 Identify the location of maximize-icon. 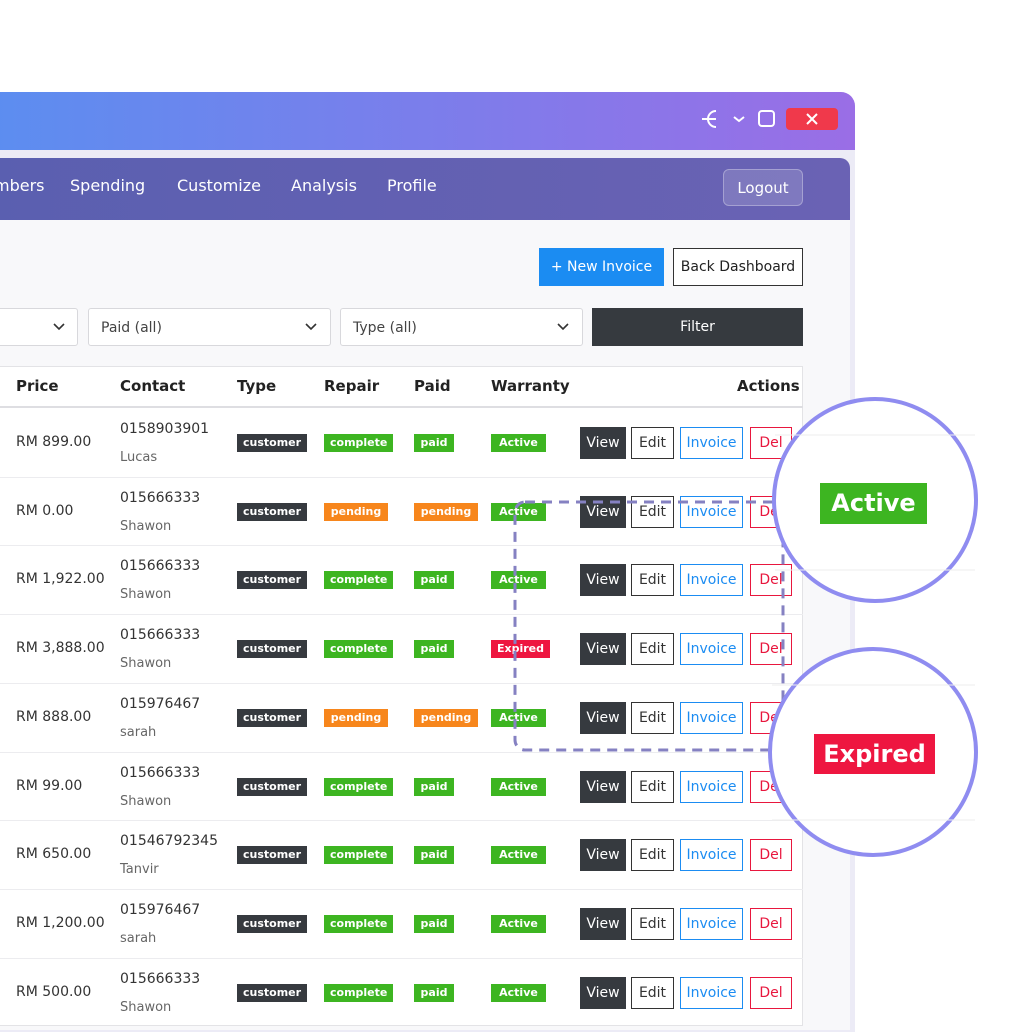
(766, 118).